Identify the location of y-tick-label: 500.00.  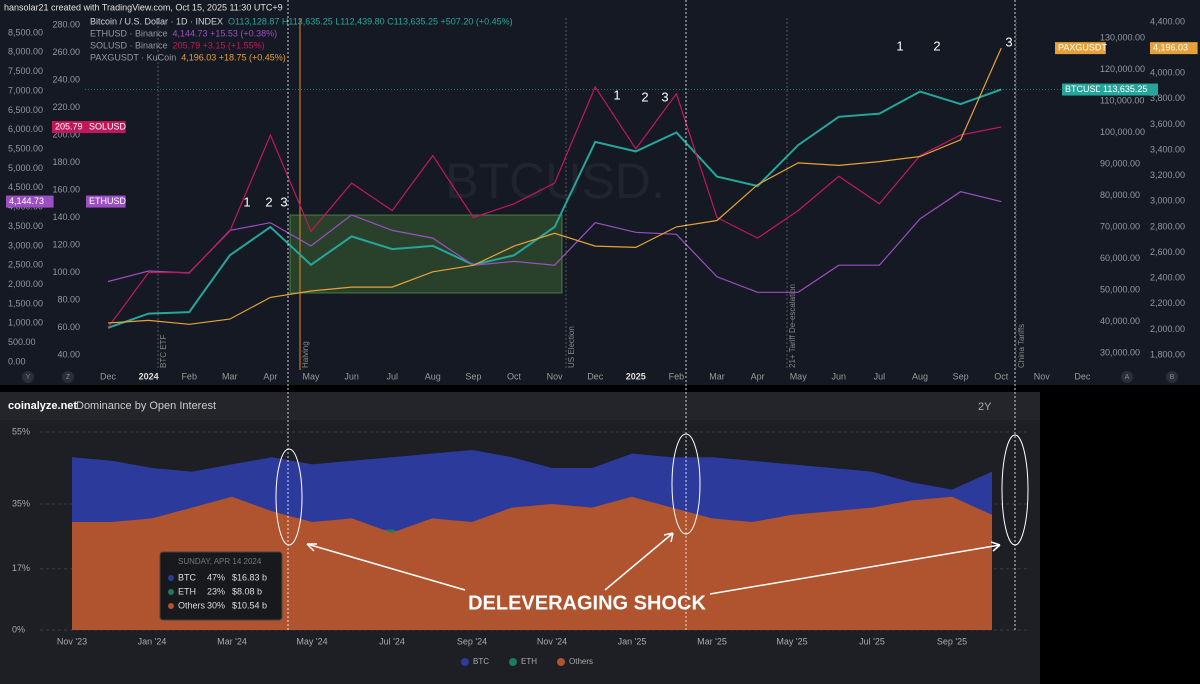
(22, 342).